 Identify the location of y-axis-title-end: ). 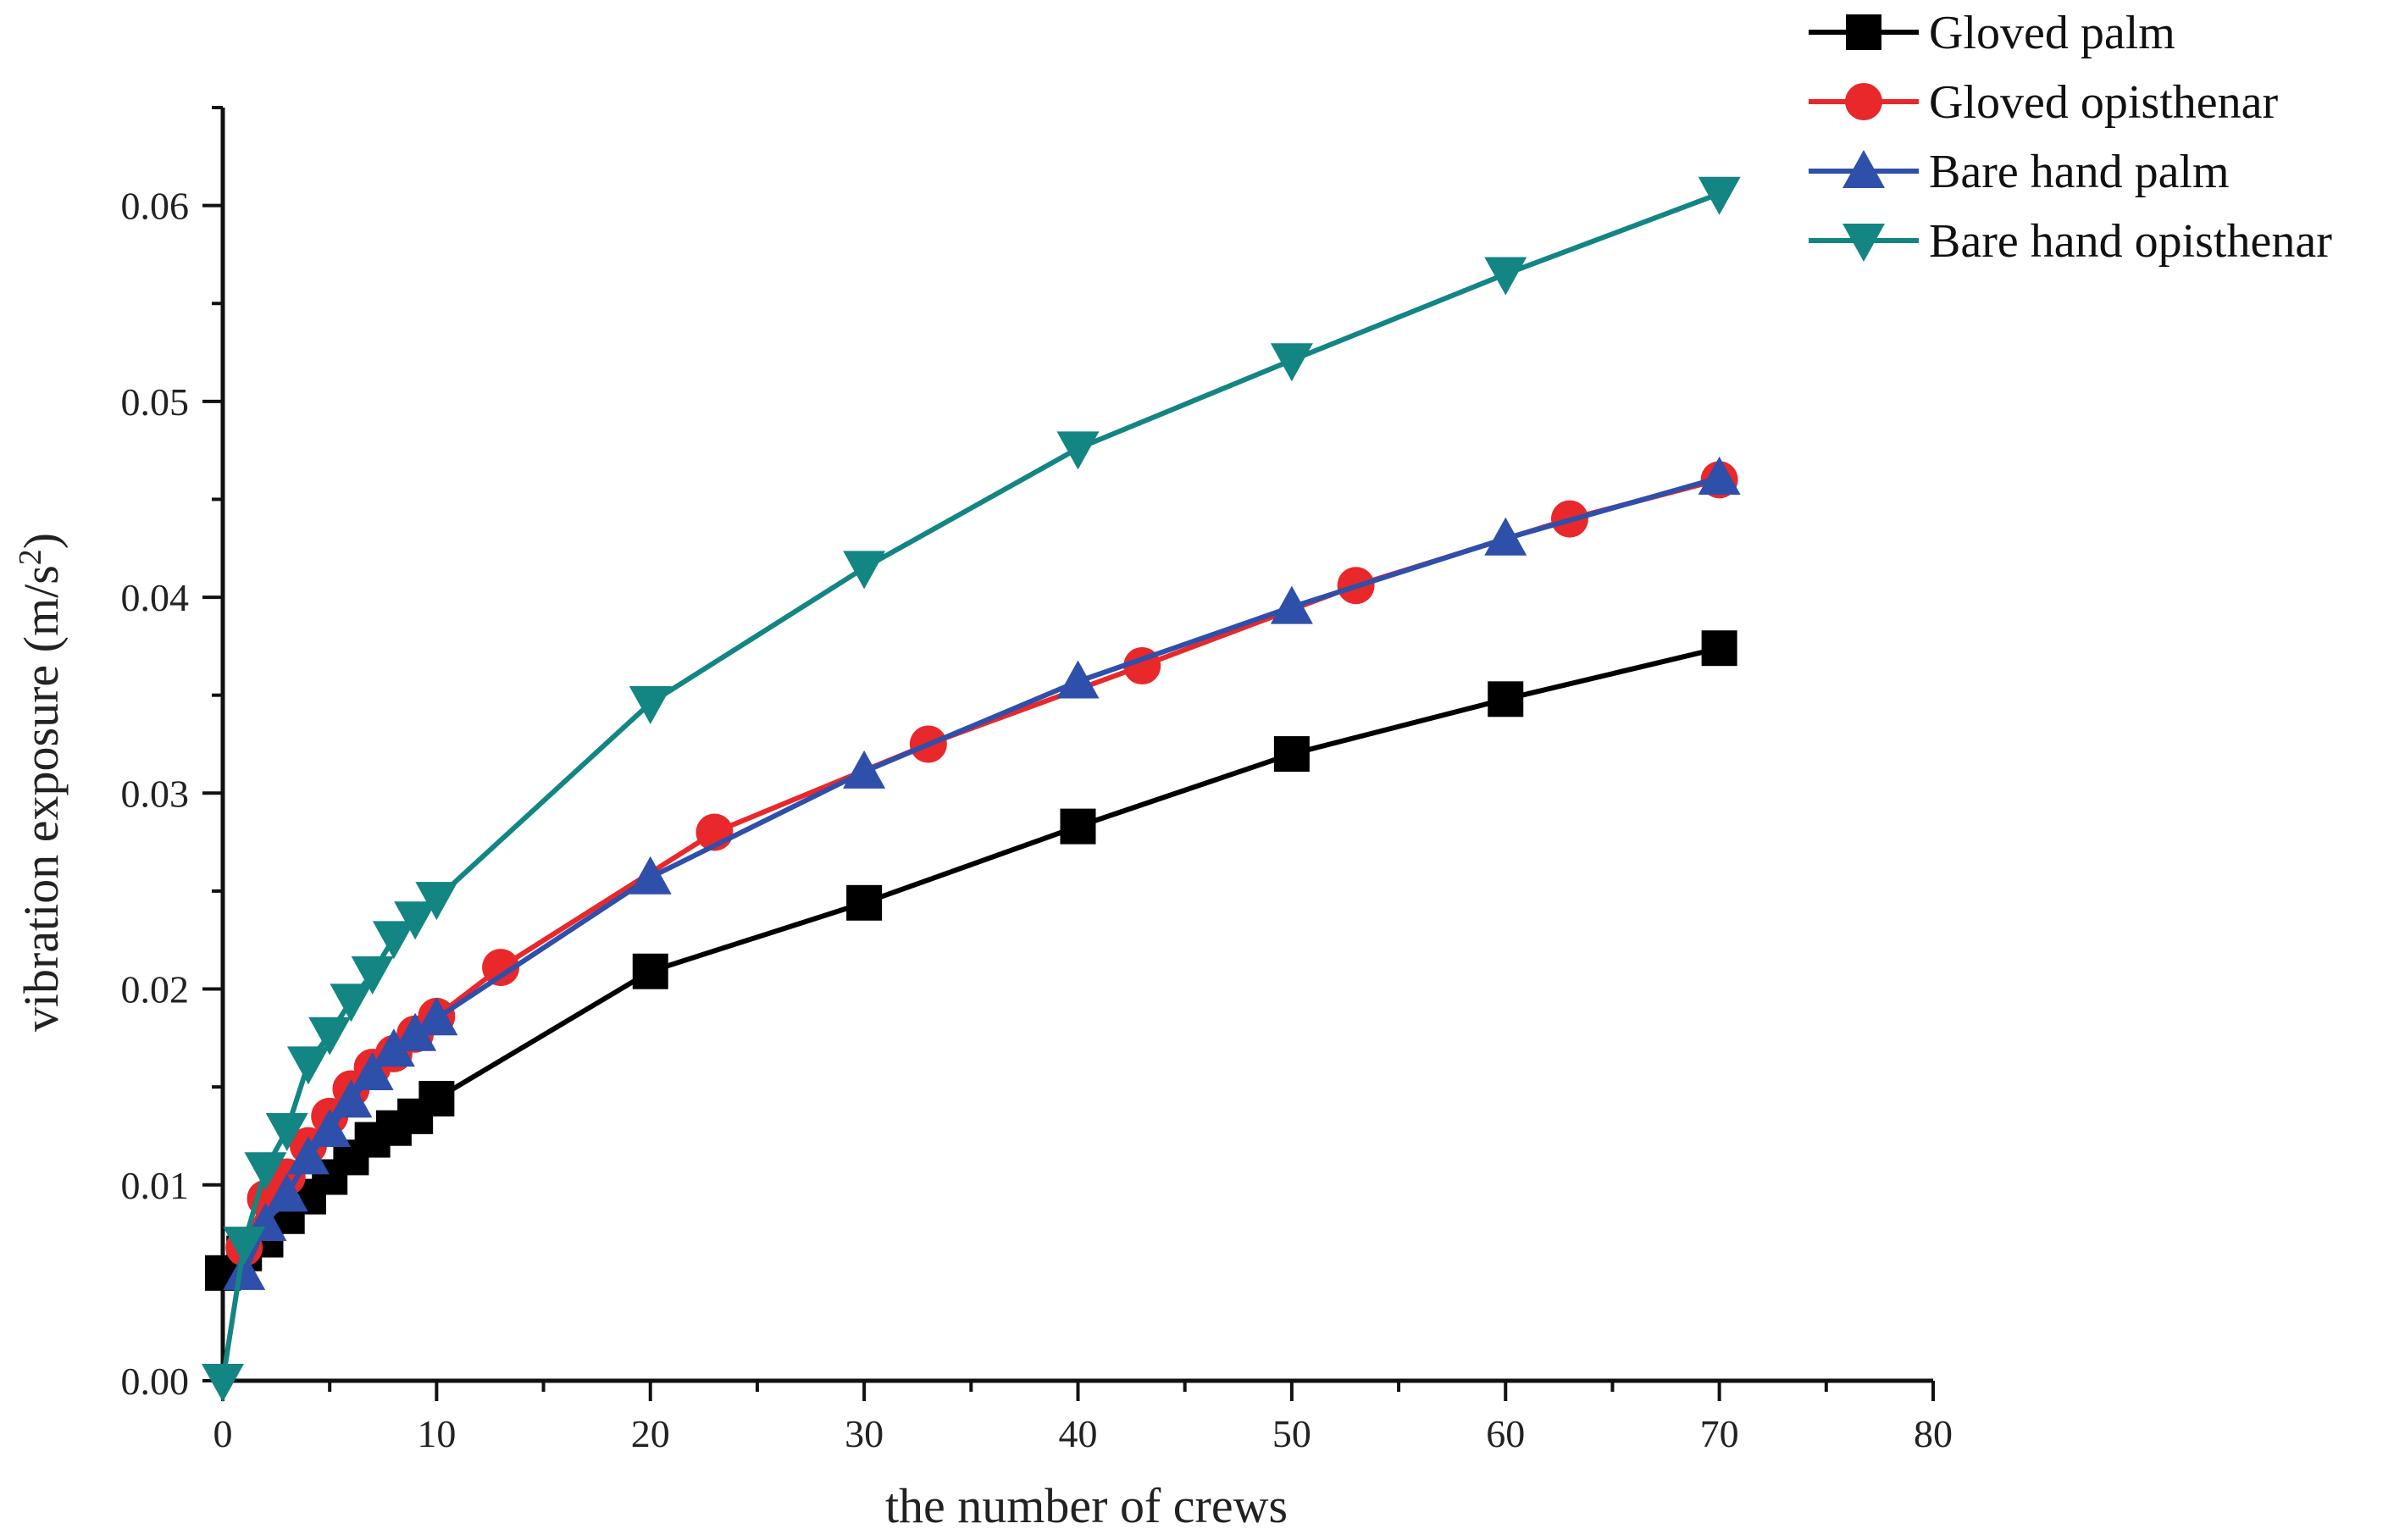
(41, 541).